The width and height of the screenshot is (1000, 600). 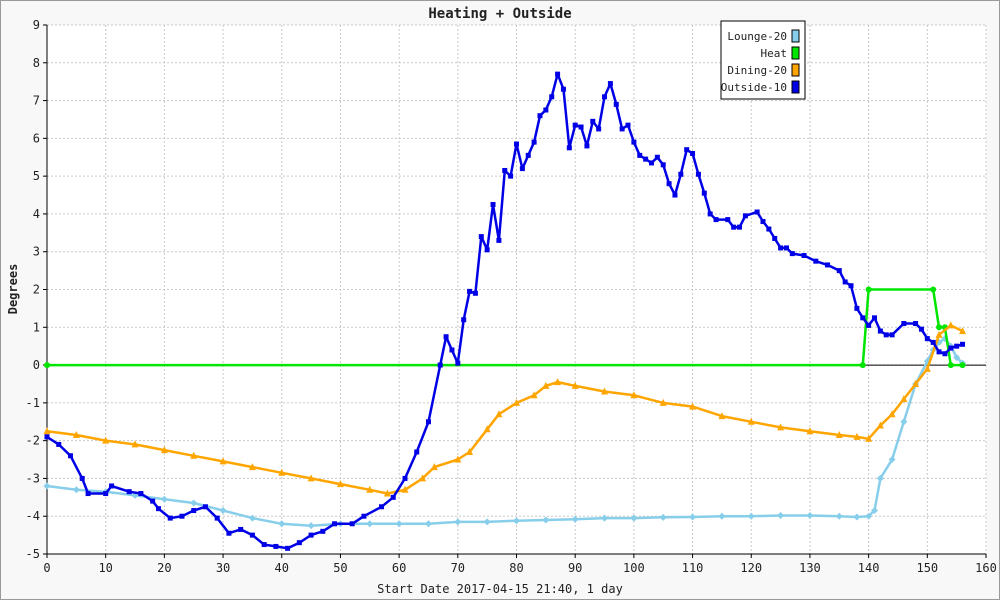 What do you see at coordinates (458, 568) in the screenshot?
I see `x-tick-label: 70` at bounding box center [458, 568].